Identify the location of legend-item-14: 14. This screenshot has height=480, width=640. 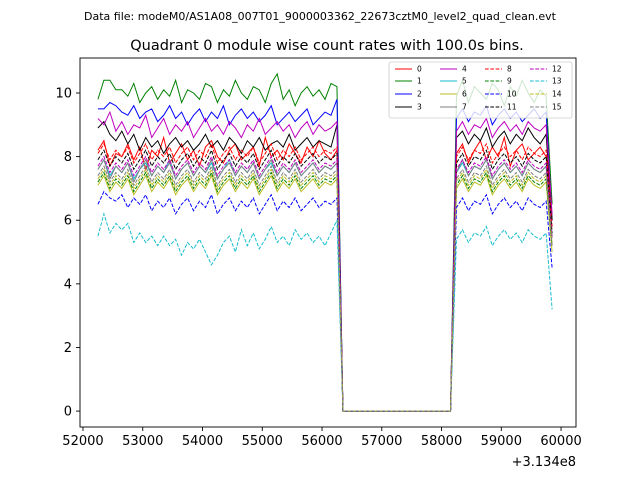
(546, 94).